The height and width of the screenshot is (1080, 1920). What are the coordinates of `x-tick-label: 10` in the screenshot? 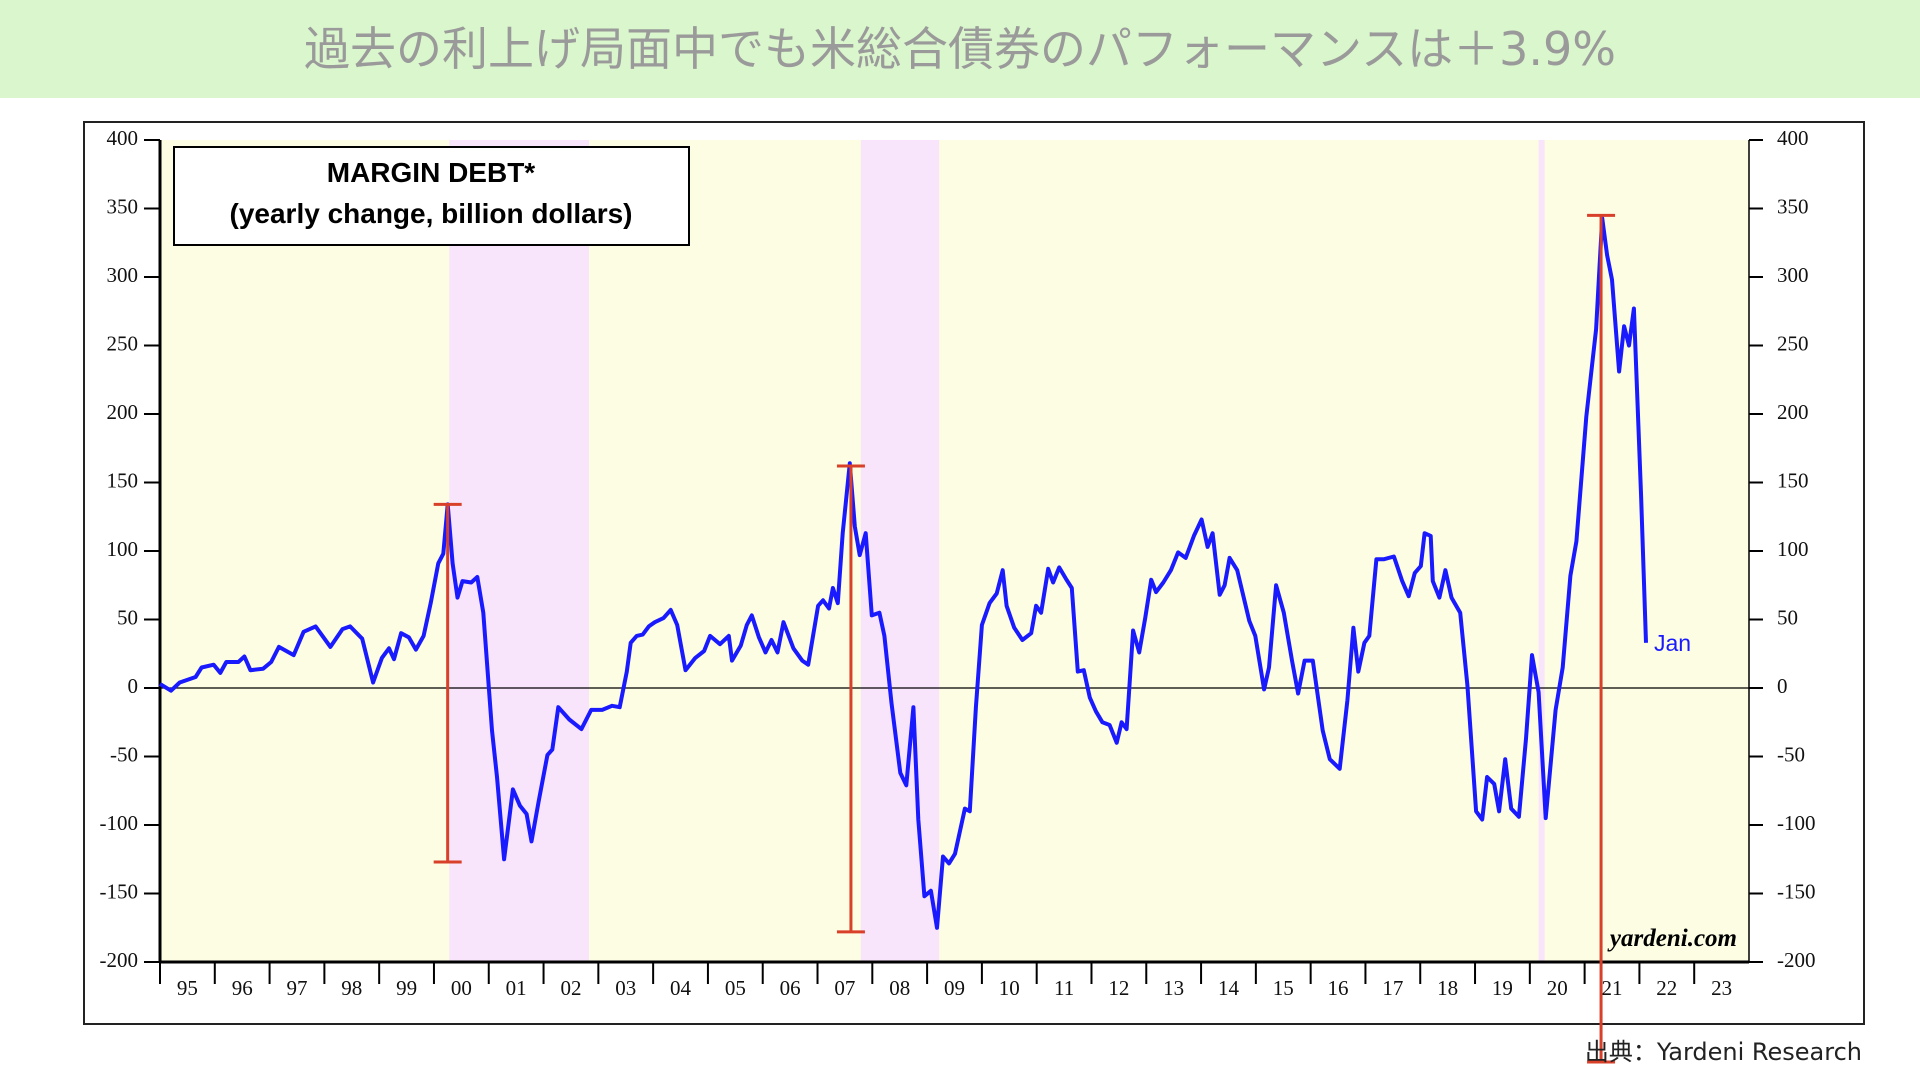 It's located at (1009, 988).